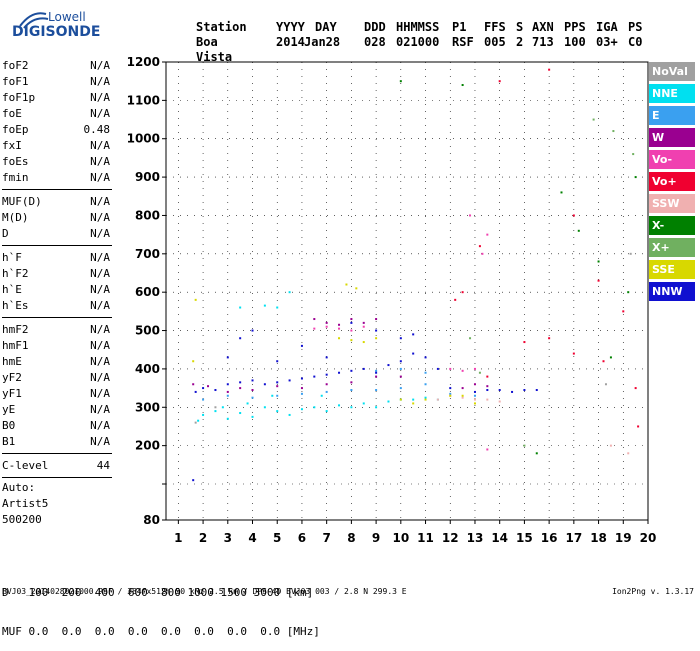 This screenshot has width=700, height=651. I want to click on legend: NoVal NNE E W Vo- Vo+ SSW X- X+ SSE NNW, so click(672, 183).